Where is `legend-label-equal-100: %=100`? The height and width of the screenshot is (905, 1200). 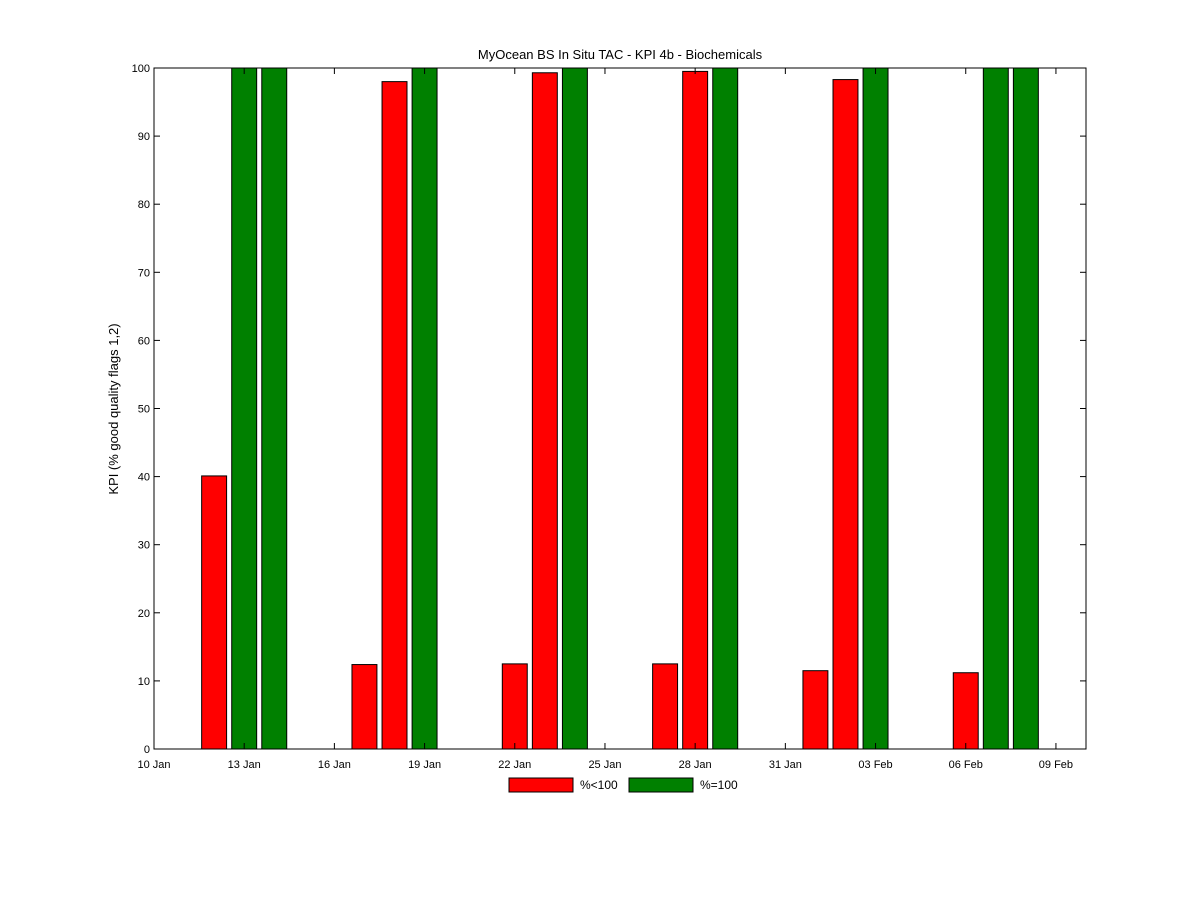 legend-label-equal-100: %=100 is located at coordinates (719, 785).